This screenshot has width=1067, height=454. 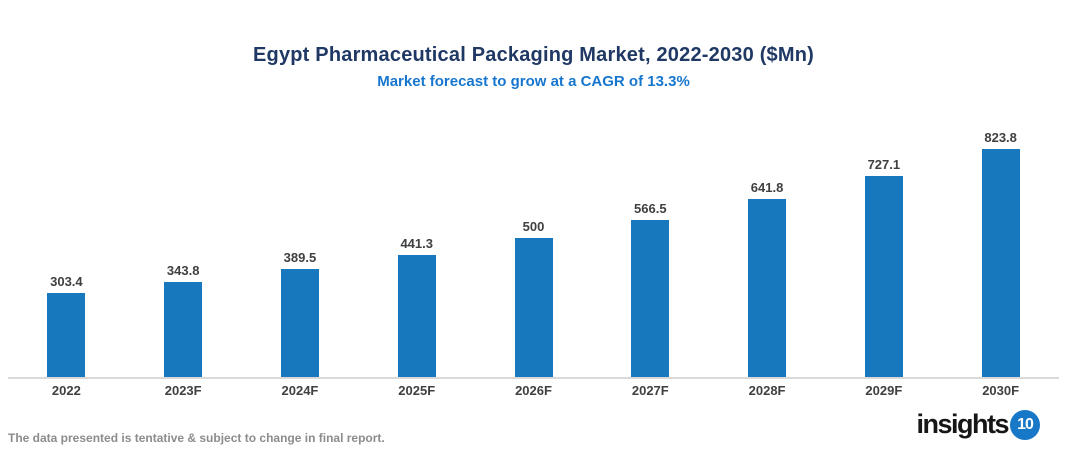 I want to click on bar-column: 441.3, so click(x=416, y=306).